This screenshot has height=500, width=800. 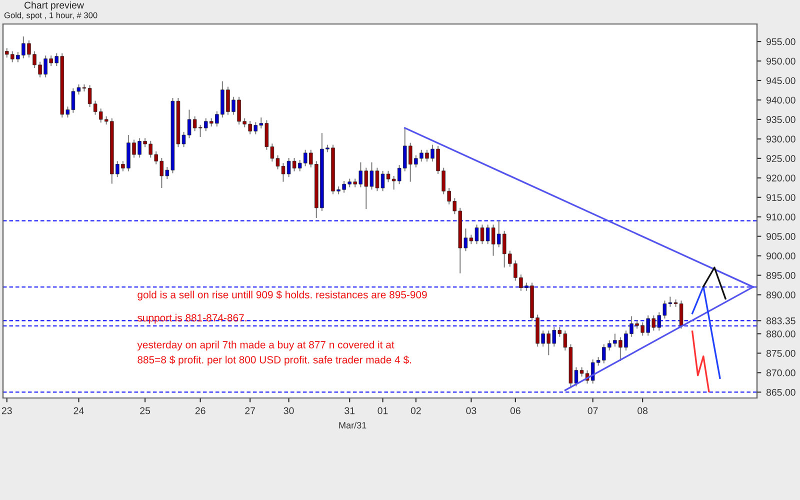 I want to click on x-tick-label: 24, so click(x=79, y=410).